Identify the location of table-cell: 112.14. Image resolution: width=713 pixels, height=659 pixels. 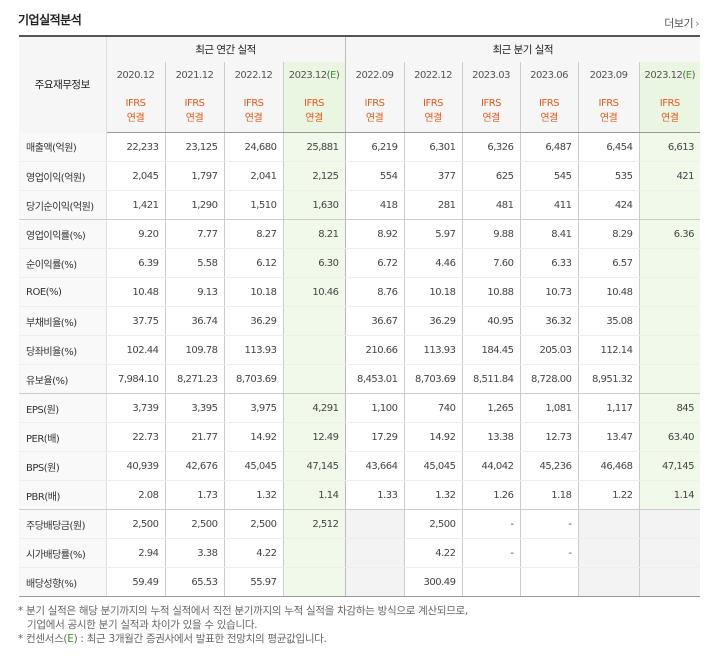
(608, 350).